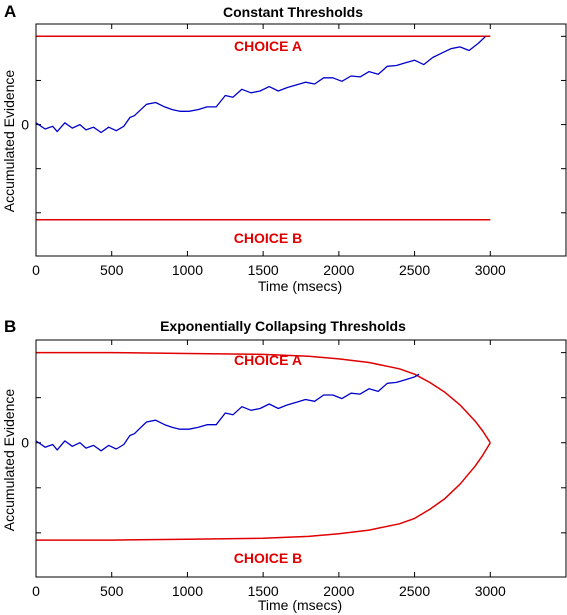 Image resolution: width=567 pixels, height=615 pixels. Describe the element at coordinates (268, 558) in the screenshot. I see `panel-b-choice-b-label: CHOICE B` at that location.